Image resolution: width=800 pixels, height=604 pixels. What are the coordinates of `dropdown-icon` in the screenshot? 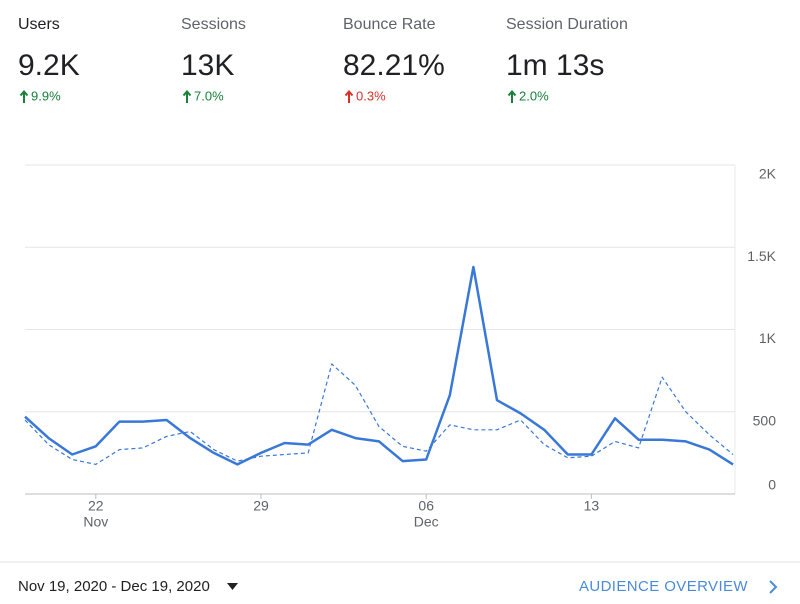 It's located at (232, 586).